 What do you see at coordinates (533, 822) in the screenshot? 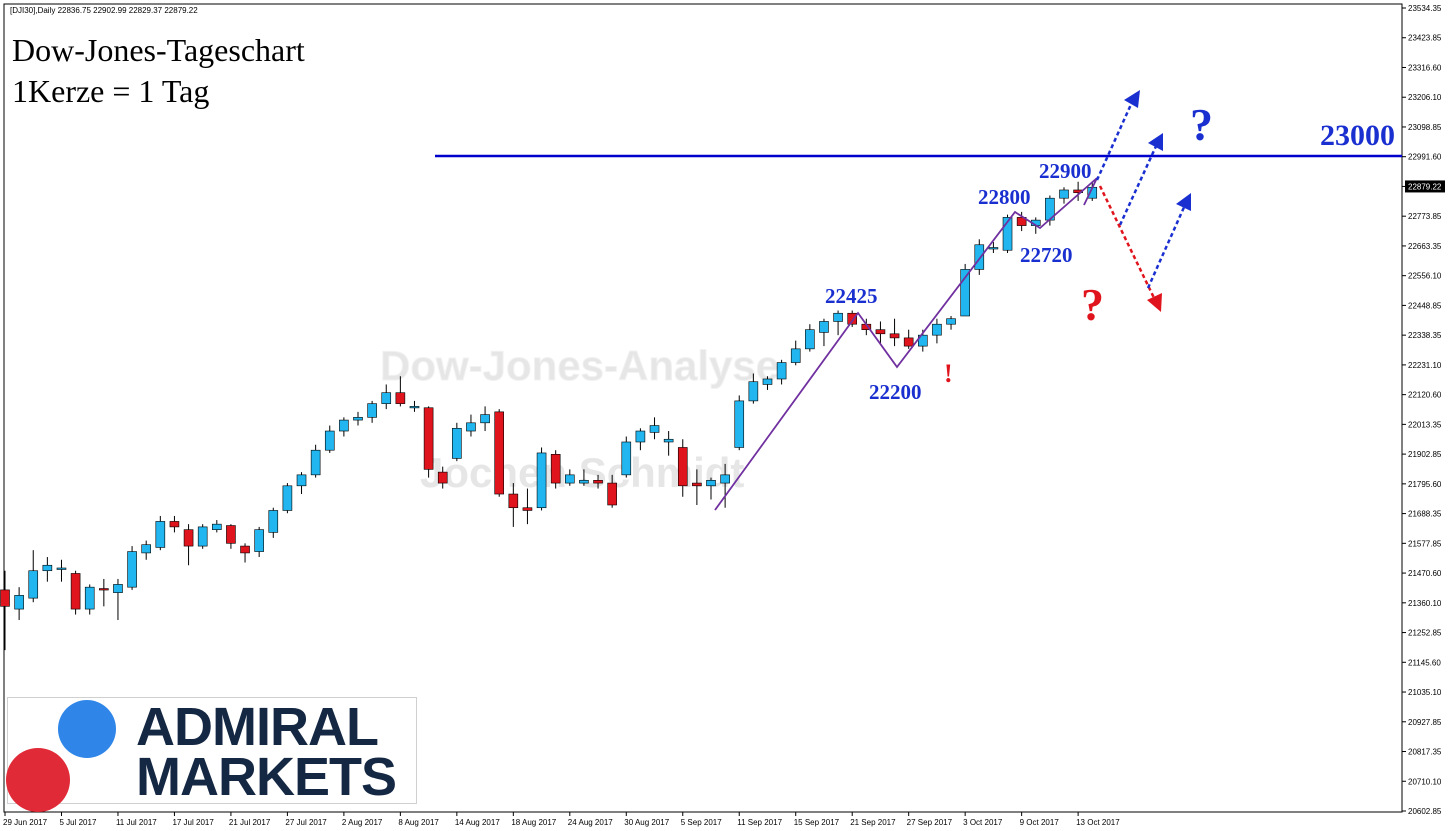
I see `date-tick-label: 18 Aug 2017` at bounding box center [533, 822].